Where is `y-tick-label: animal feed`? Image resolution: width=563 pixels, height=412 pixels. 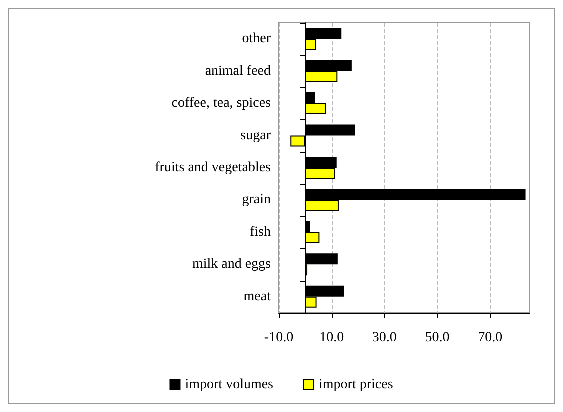 y-tick-label: animal feed is located at coordinates (238, 71).